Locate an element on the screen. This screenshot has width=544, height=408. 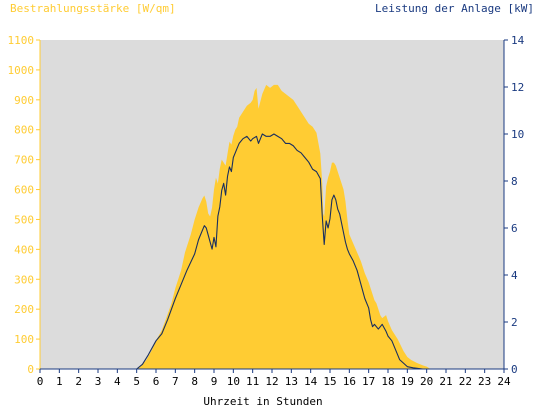
left-tick-label: 1000 is located at coordinates (21, 70).